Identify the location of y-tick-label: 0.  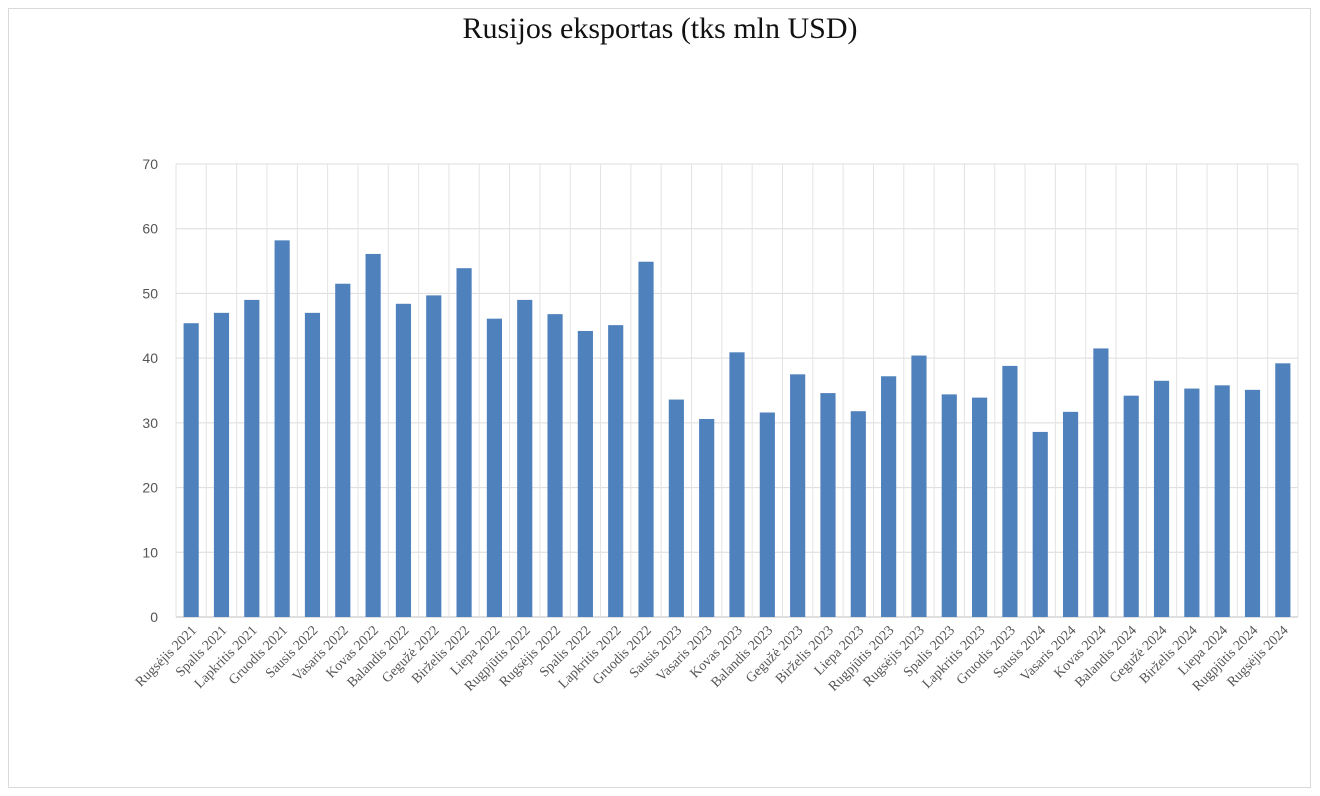
(154, 617).